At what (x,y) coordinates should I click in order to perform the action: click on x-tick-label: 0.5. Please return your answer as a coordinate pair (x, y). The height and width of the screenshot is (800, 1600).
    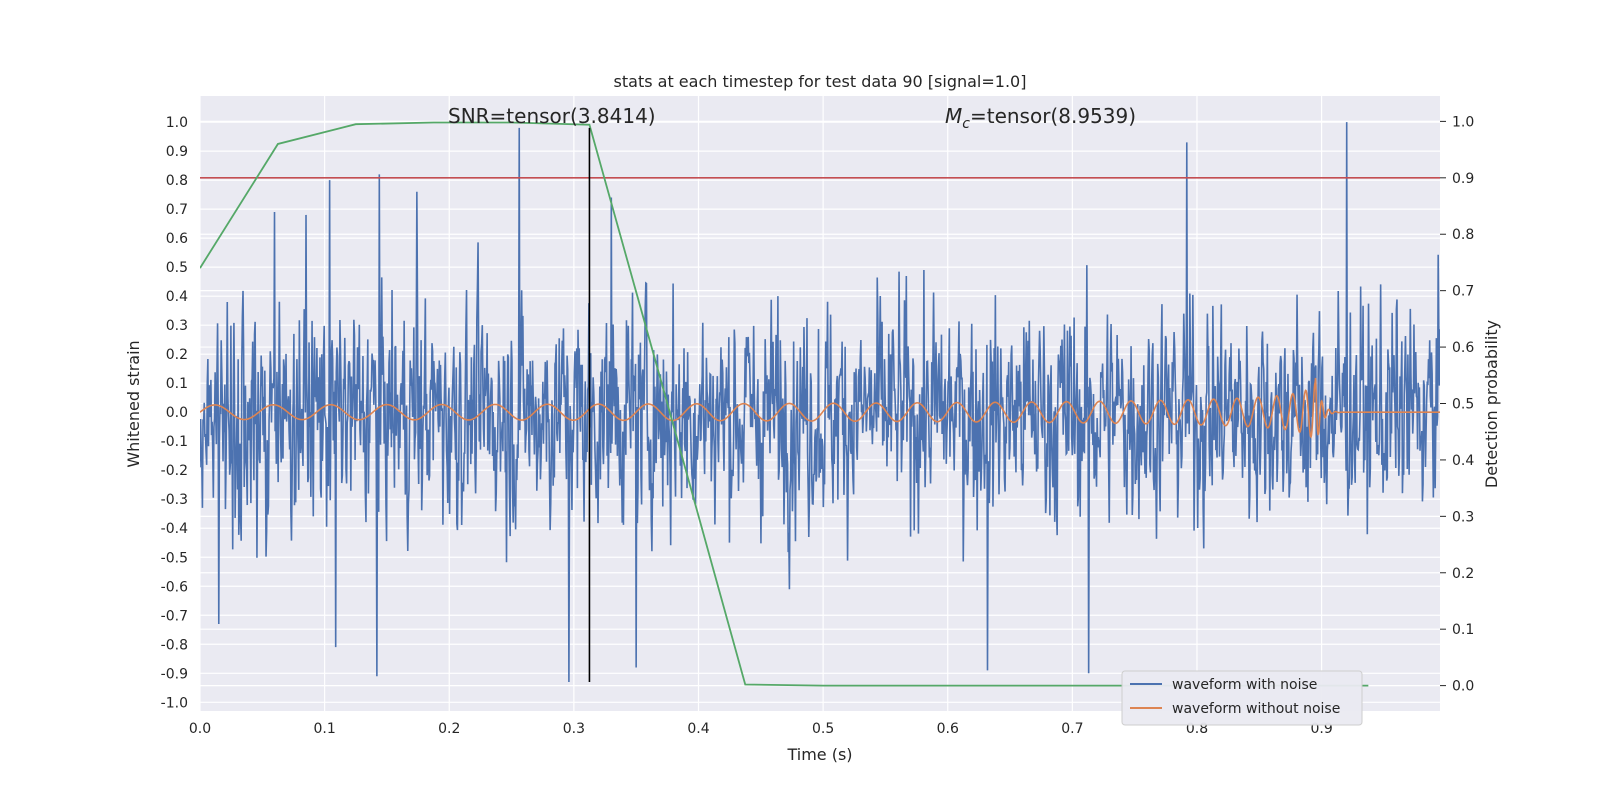
    Looking at the image, I should click on (823, 729).